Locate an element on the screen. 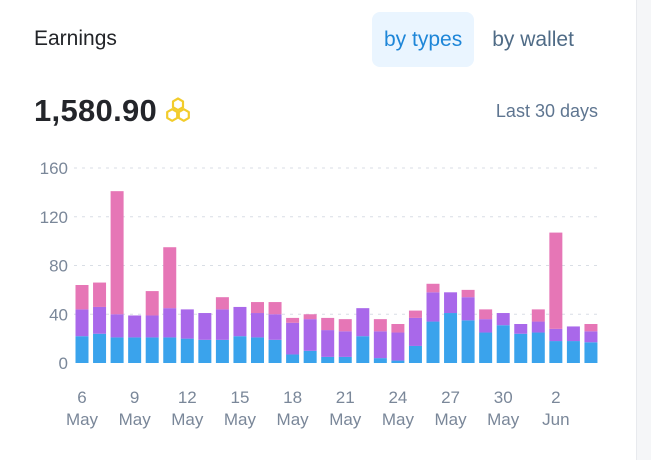  y-tick-label: 0 is located at coordinates (63, 363).